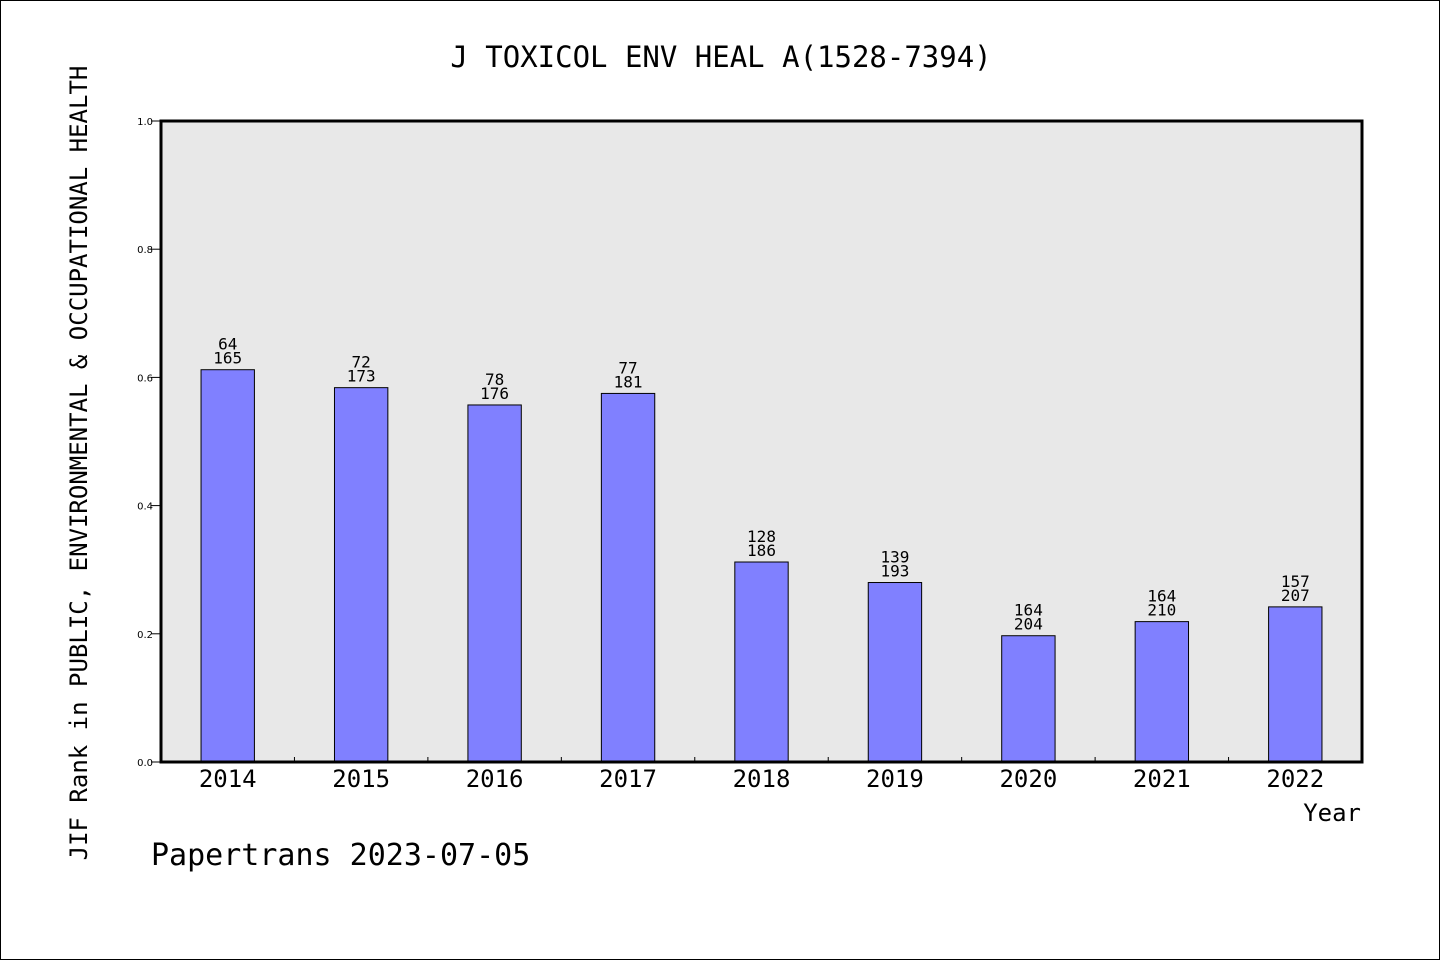  What do you see at coordinates (628, 577) in the screenshot?
I see `bar-2017` at bounding box center [628, 577].